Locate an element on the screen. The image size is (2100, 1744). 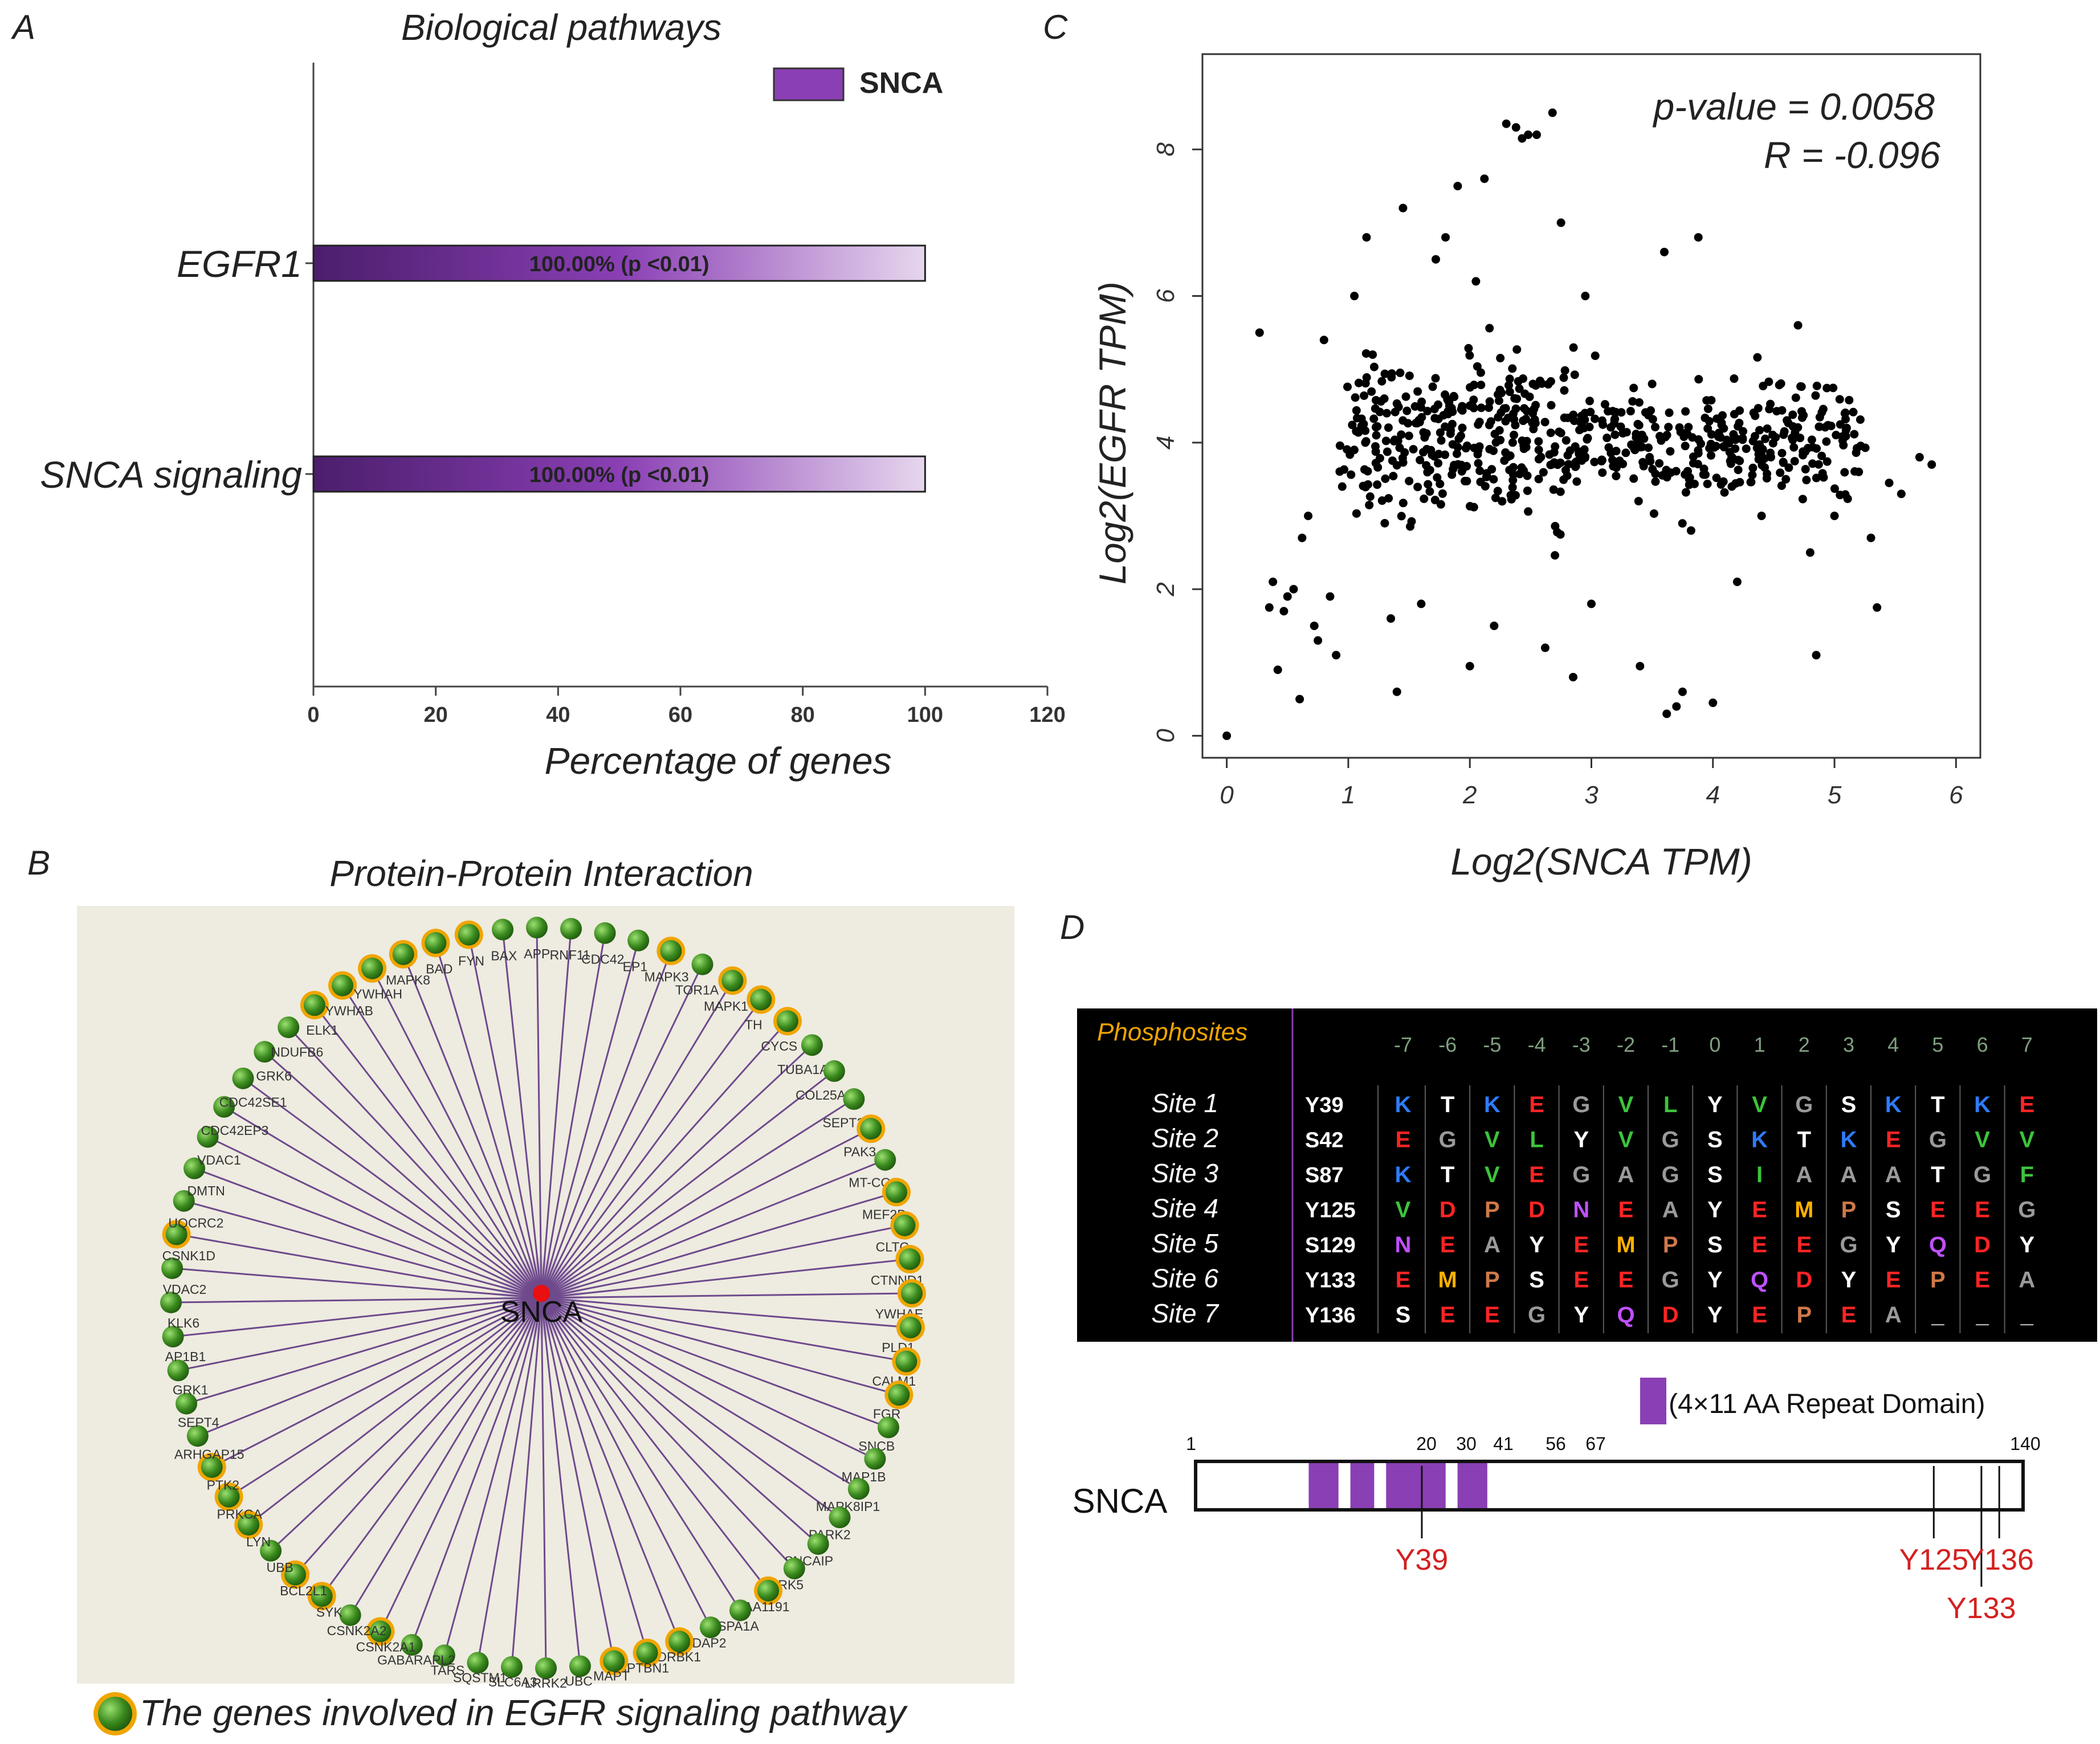
repeat-tick-label: 56 is located at coordinates (1556, 1443).